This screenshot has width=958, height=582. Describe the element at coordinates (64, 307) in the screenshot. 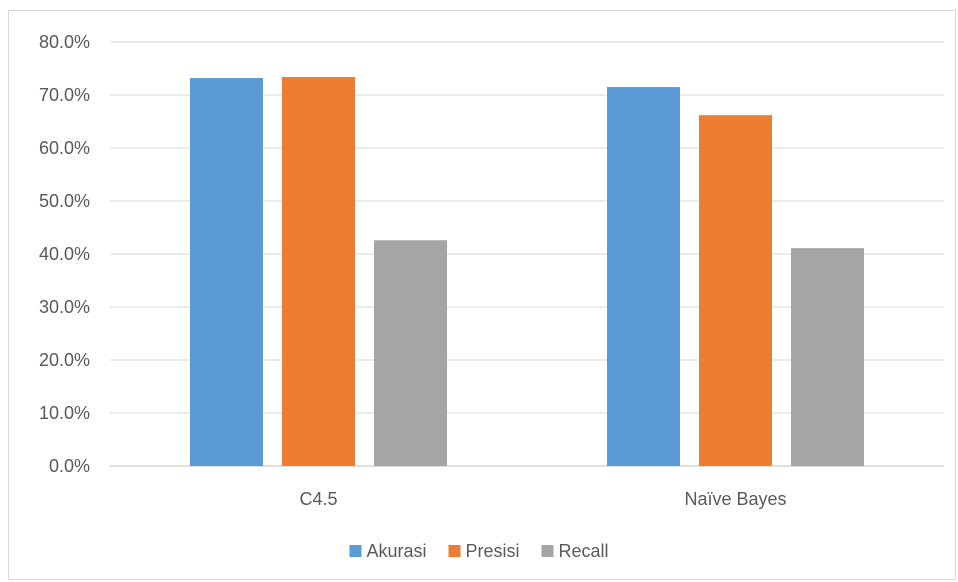

I see `y-tick-label: 30.0%` at that location.